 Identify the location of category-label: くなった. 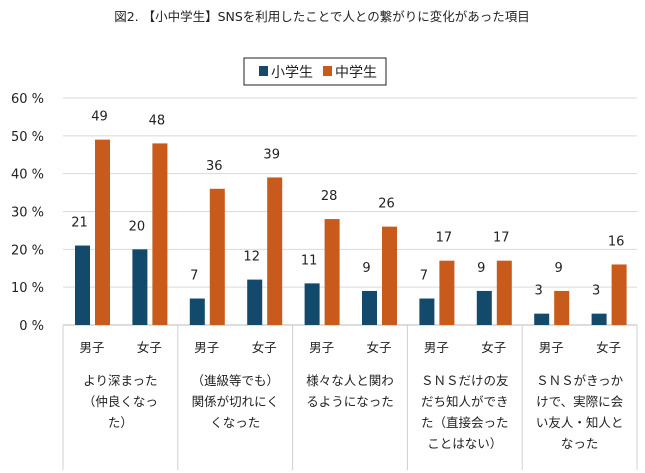
(235, 422).